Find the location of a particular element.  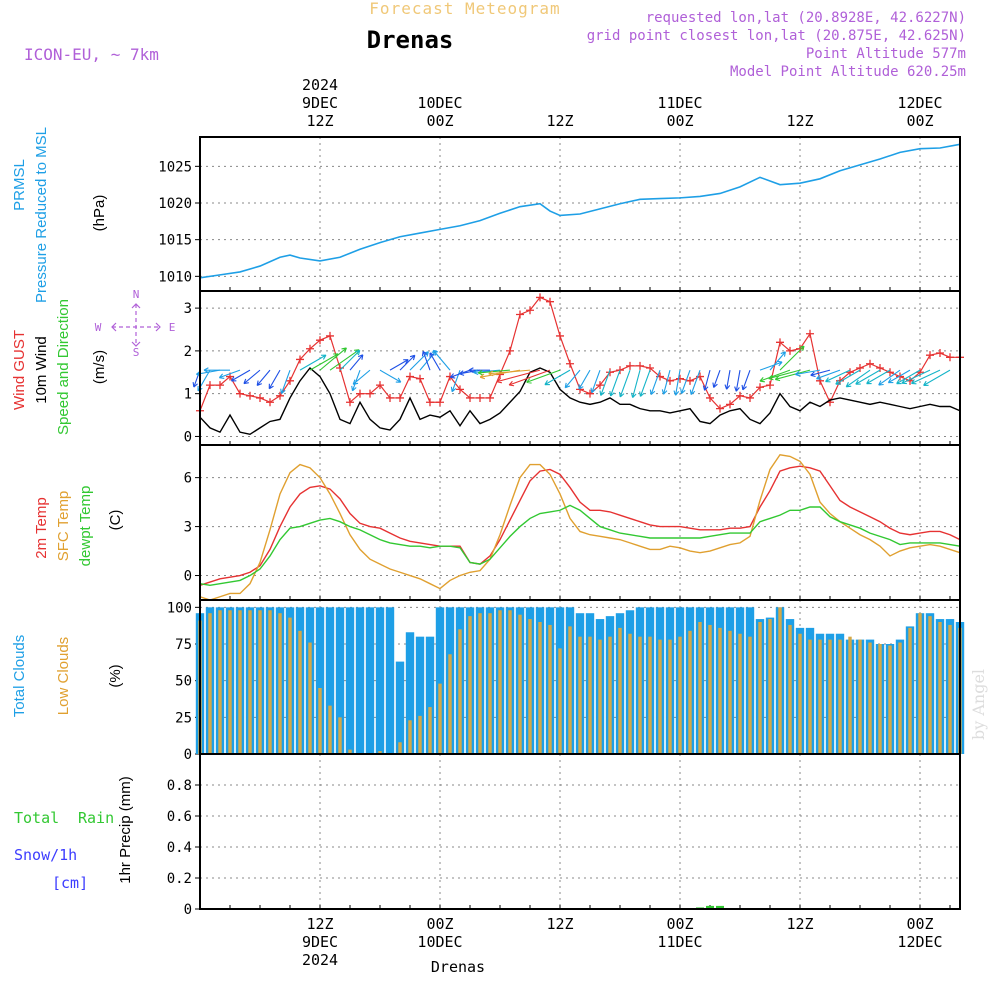

wind-unit: (m/s) is located at coordinates (99, 367).